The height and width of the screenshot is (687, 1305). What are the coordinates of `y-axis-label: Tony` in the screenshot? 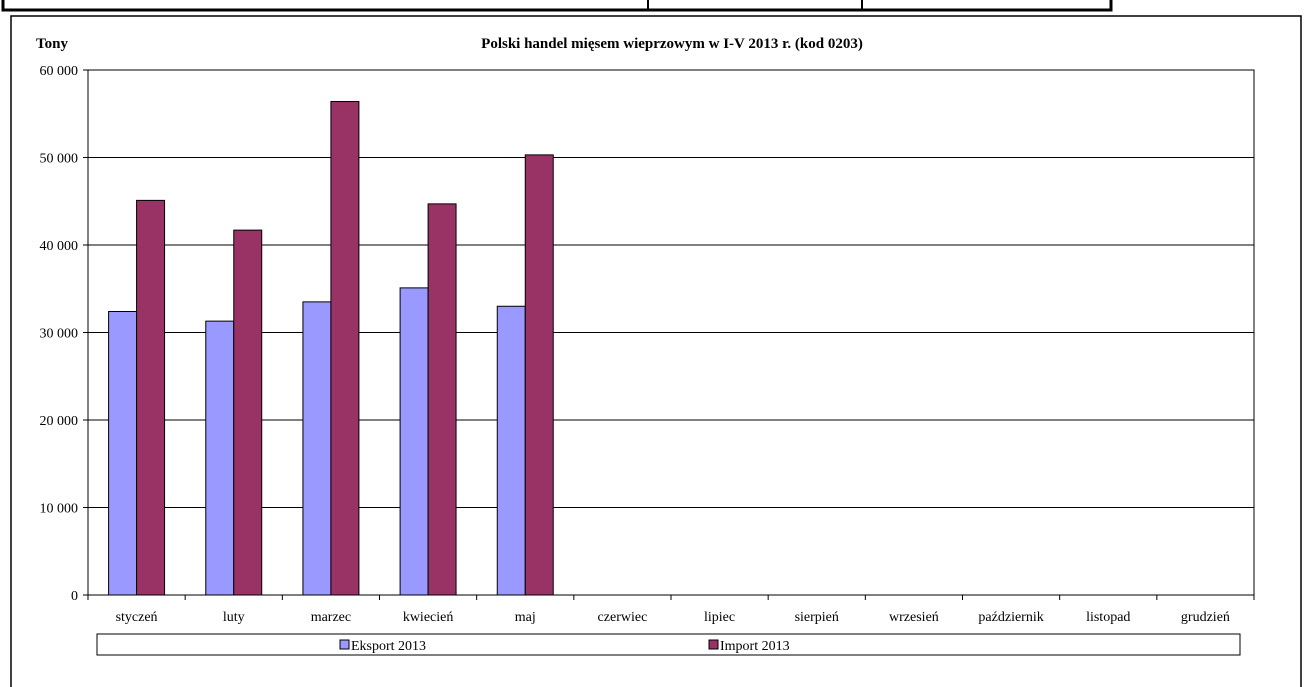 It's located at (52, 44).